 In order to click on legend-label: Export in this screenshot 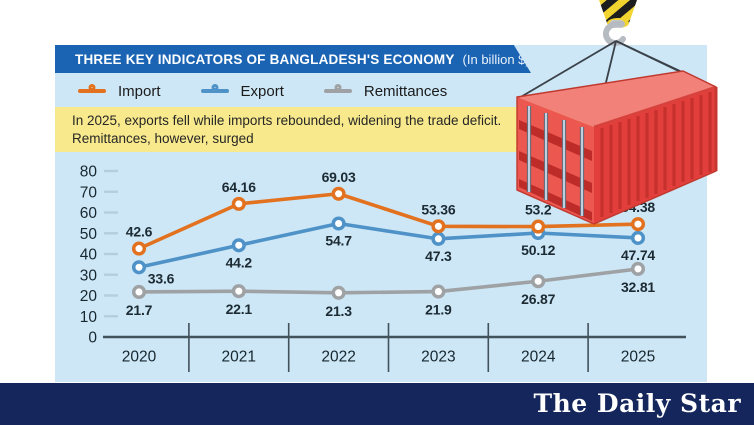, I will do `click(262, 91)`.